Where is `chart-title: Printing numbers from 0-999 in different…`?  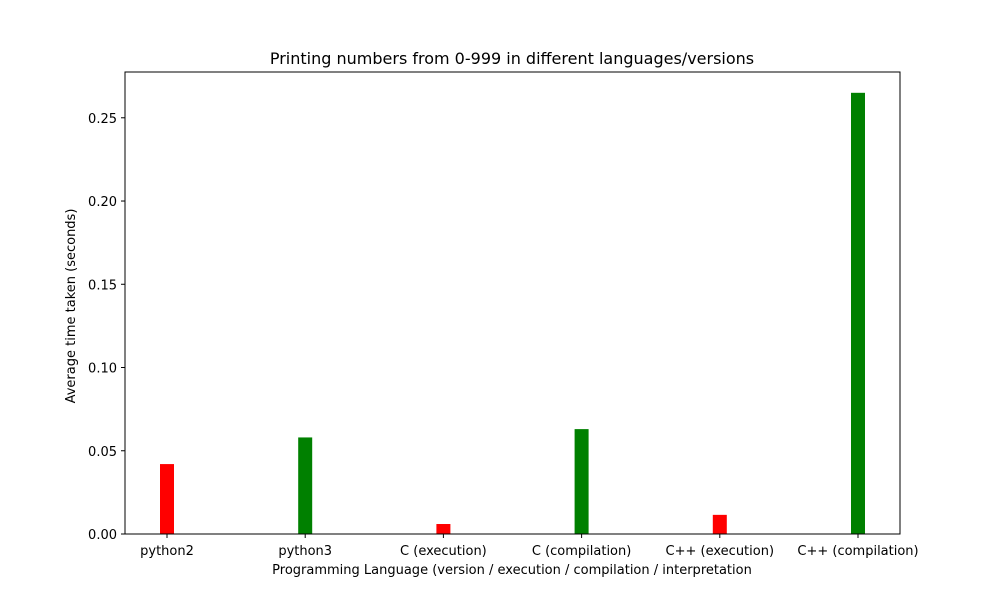 chart-title: Printing numbers from 0-999 in different… is located at coordinates (512, 58).